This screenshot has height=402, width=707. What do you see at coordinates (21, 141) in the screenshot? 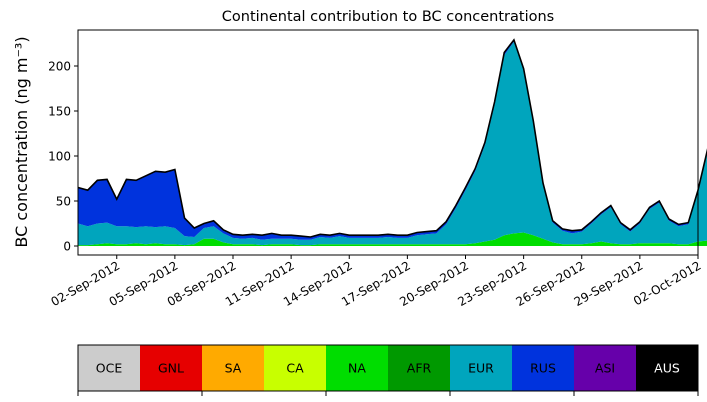
I see `y-axis-label: BC concentration (ng m⁻³)` at bounding box center [21, 141].